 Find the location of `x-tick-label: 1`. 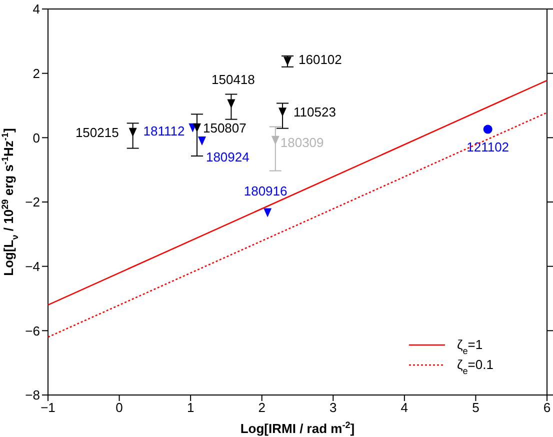

x-tick-label: 1 is located at coordinates (190, 408).